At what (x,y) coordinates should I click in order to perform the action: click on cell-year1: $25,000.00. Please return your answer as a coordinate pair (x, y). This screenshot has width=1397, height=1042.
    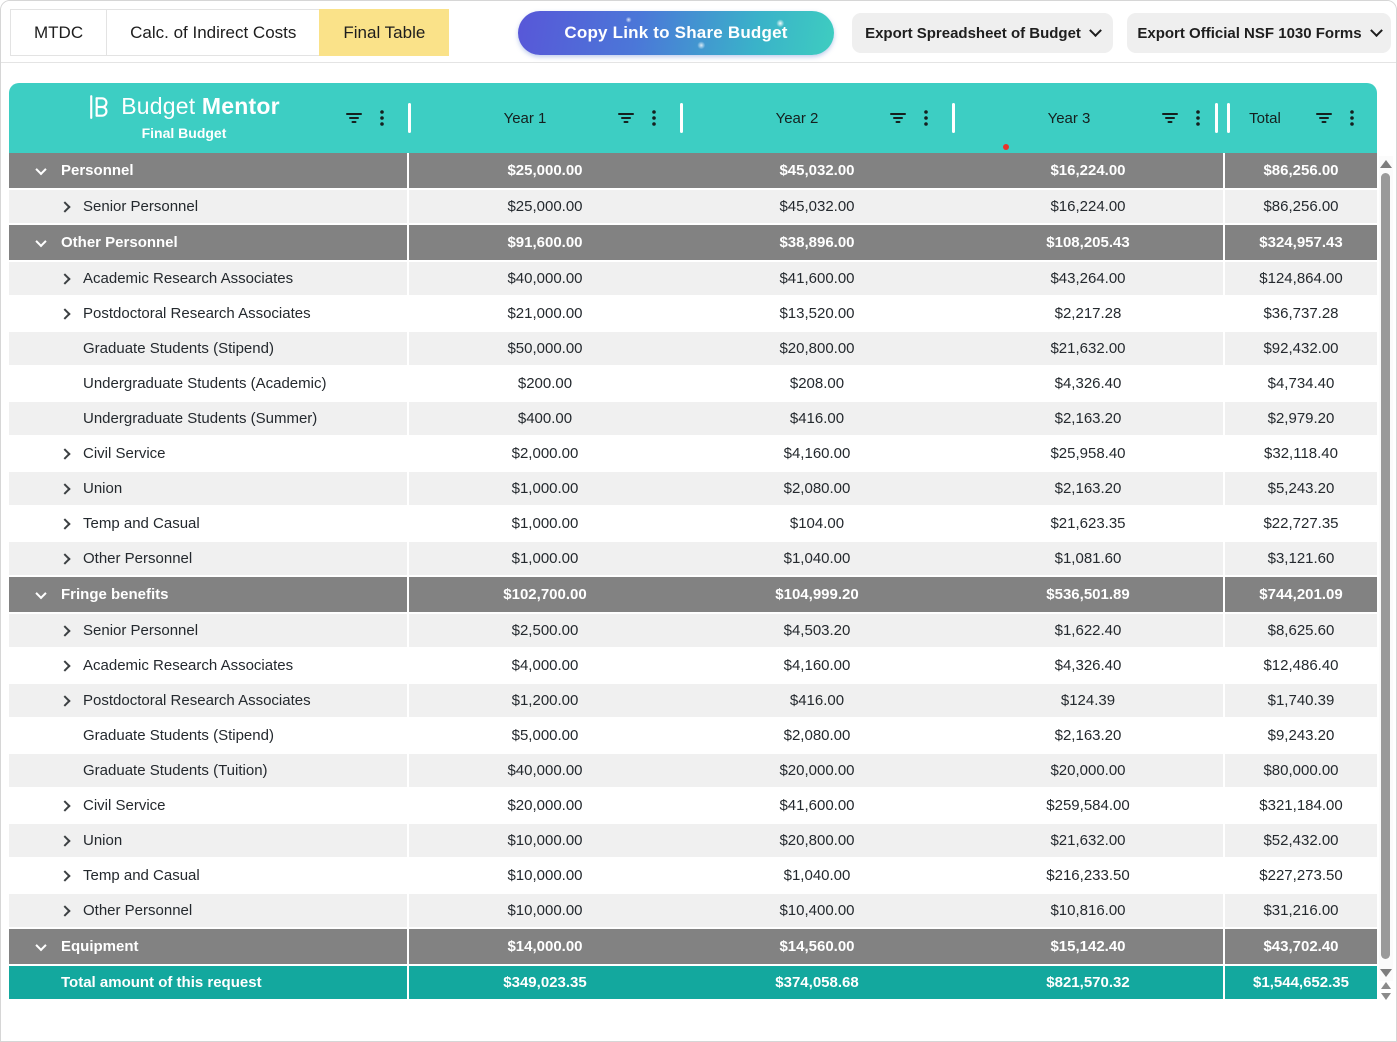
    Looking at the image, I should click on (545, 170).